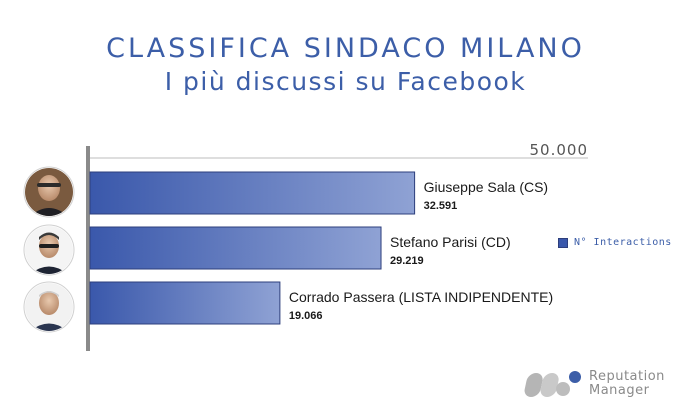 This screenshot has width=691, height=417. I want to click on bar-value-giuseppe-sala: 32.591, so click(441, 206).